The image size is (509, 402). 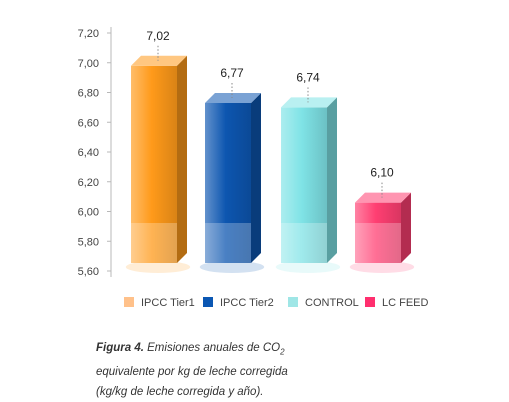 What do you see at coordinates (88, 242) in the screenshot?
I see `y-tick-label: 5,80` at bounding box center [88, 242].